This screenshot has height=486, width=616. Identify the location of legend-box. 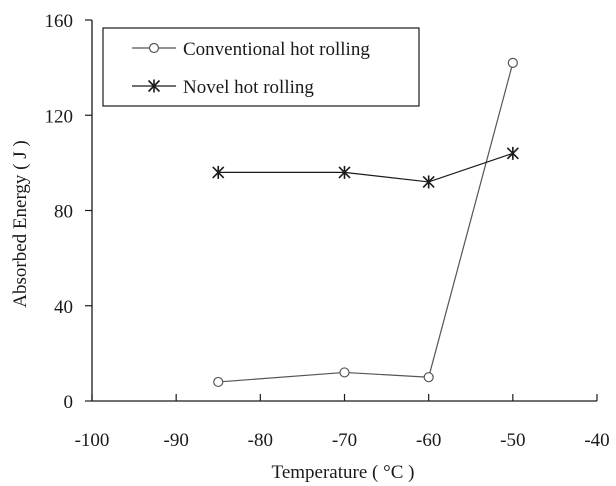
(261, 67).